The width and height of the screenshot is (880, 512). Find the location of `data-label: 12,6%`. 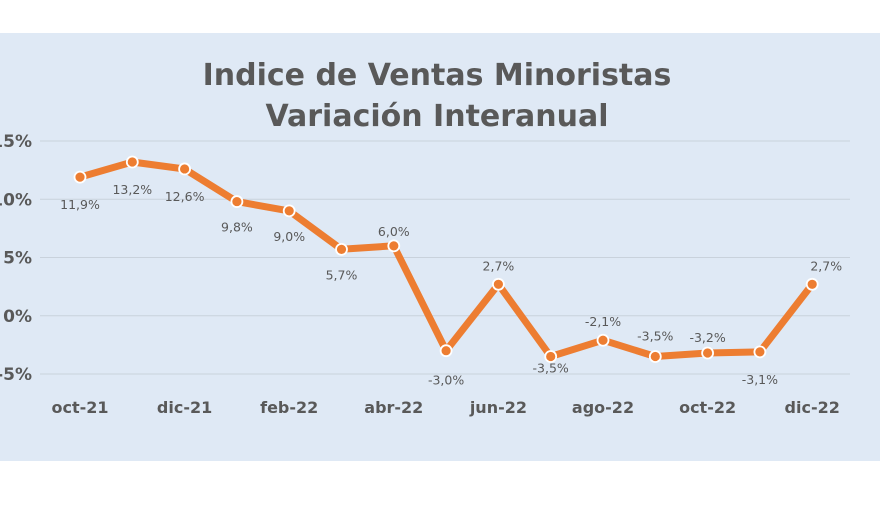

data-label: 12,6% is located at coordinates (185, 196).